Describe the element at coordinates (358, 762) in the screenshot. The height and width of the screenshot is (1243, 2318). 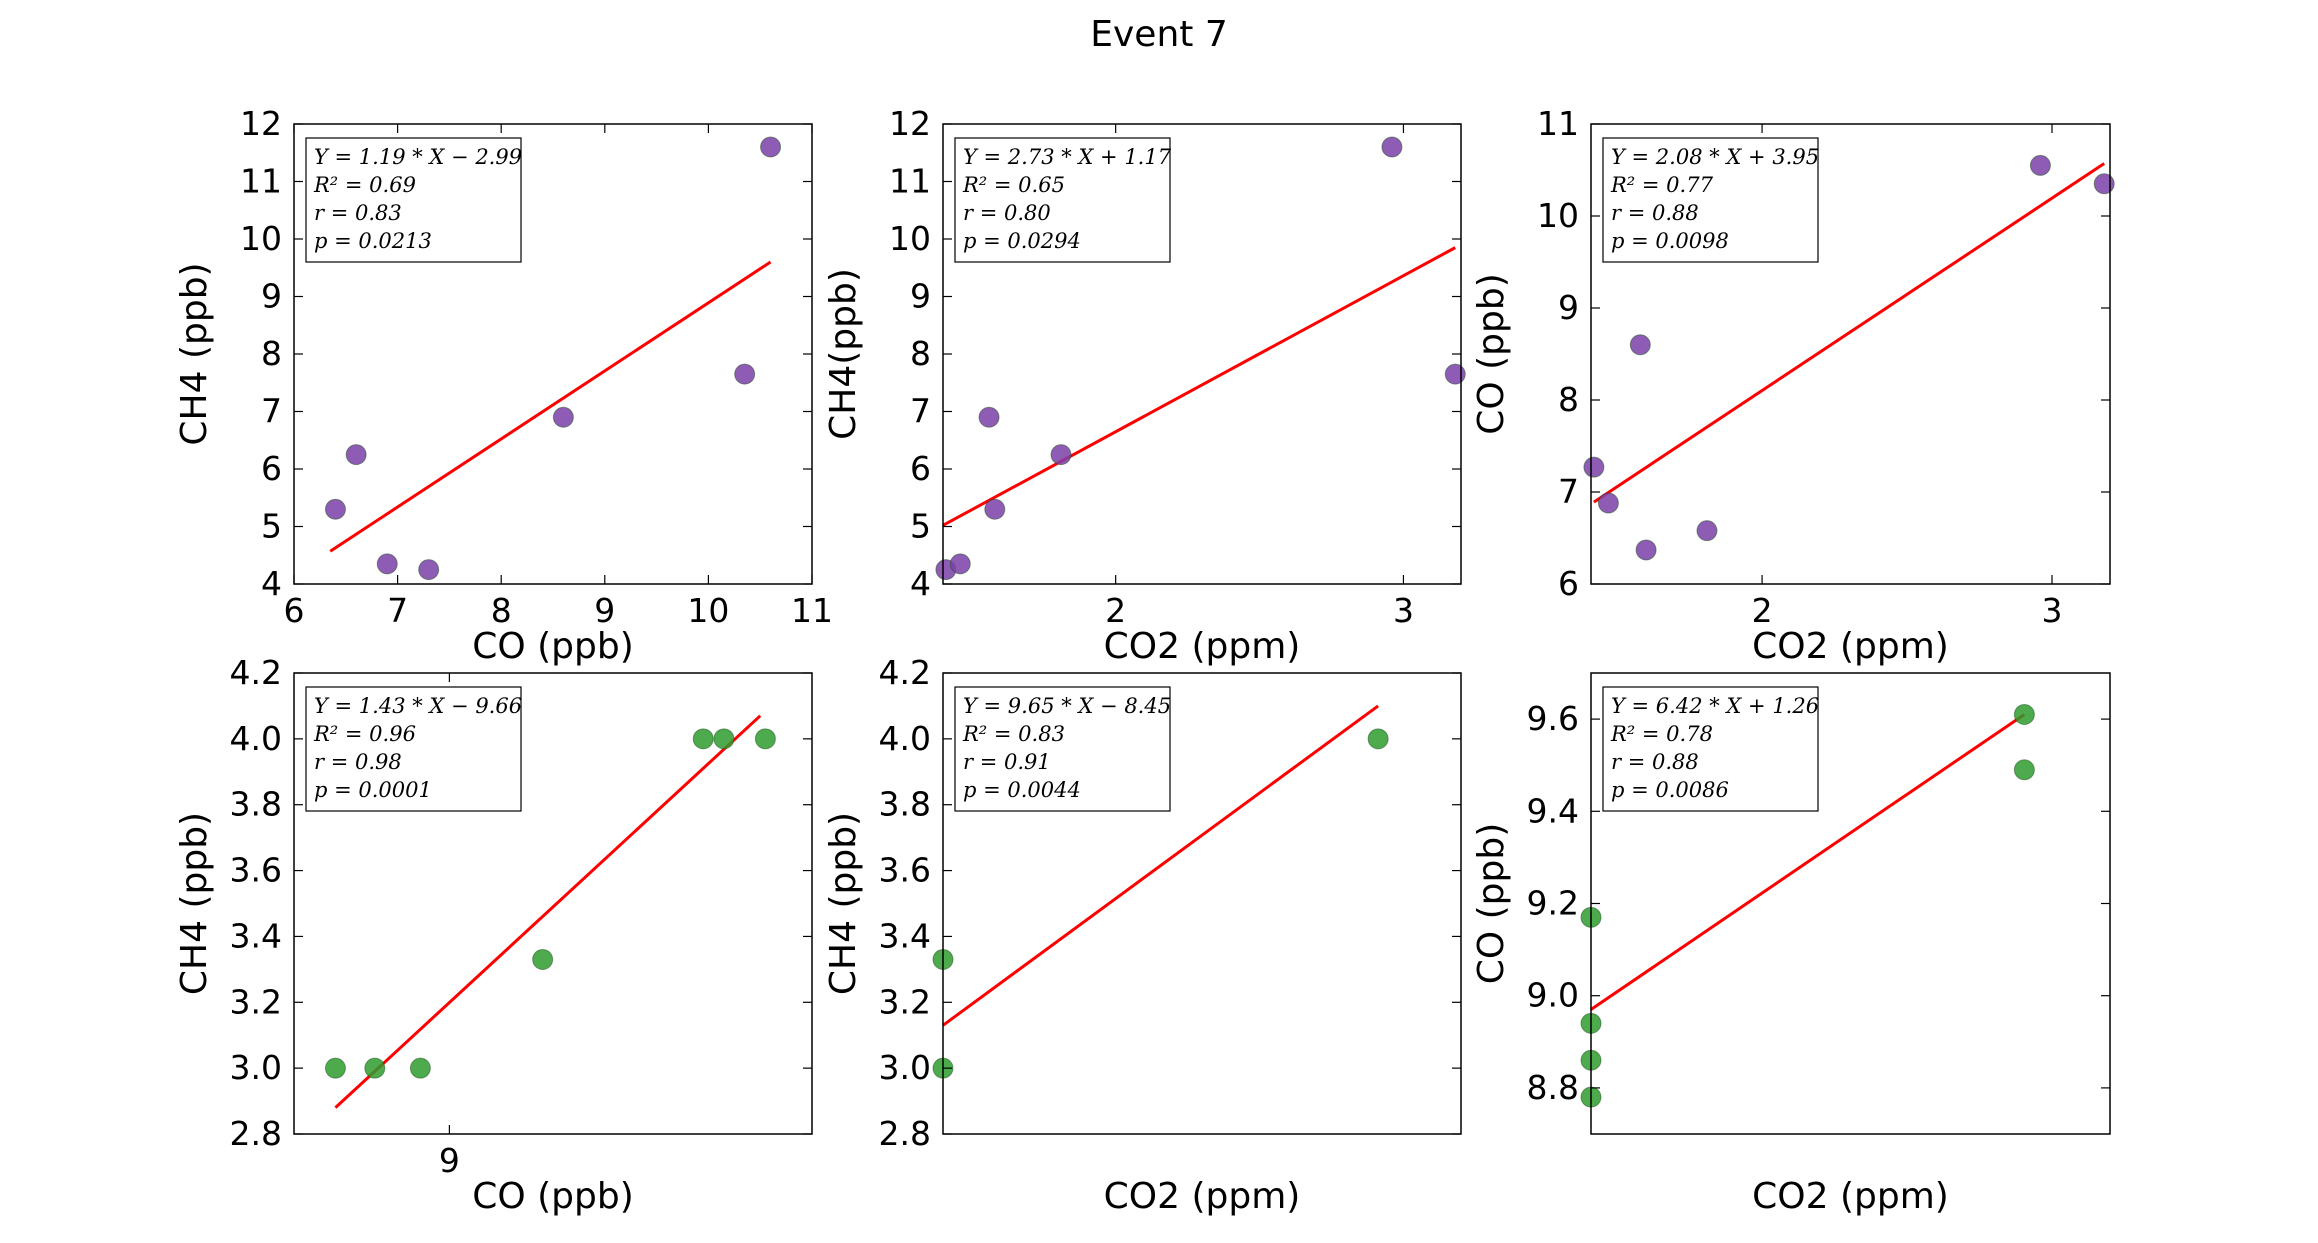
I see `plot4-stats-text: r = 0.98` at that location.